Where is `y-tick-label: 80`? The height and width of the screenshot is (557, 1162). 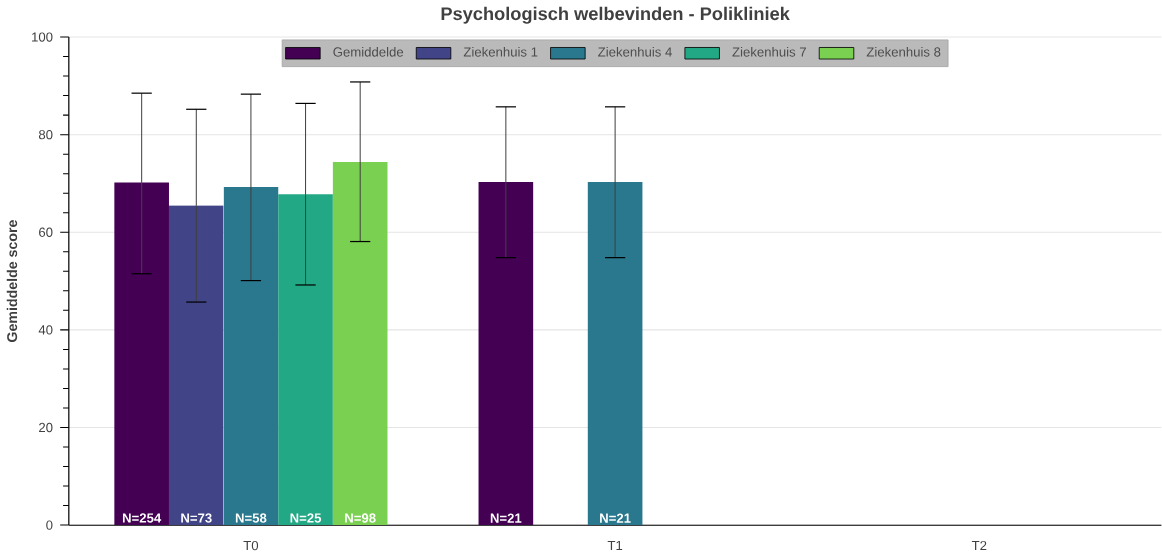 y-tick-label: 80 is located at coordinates (45, 135).